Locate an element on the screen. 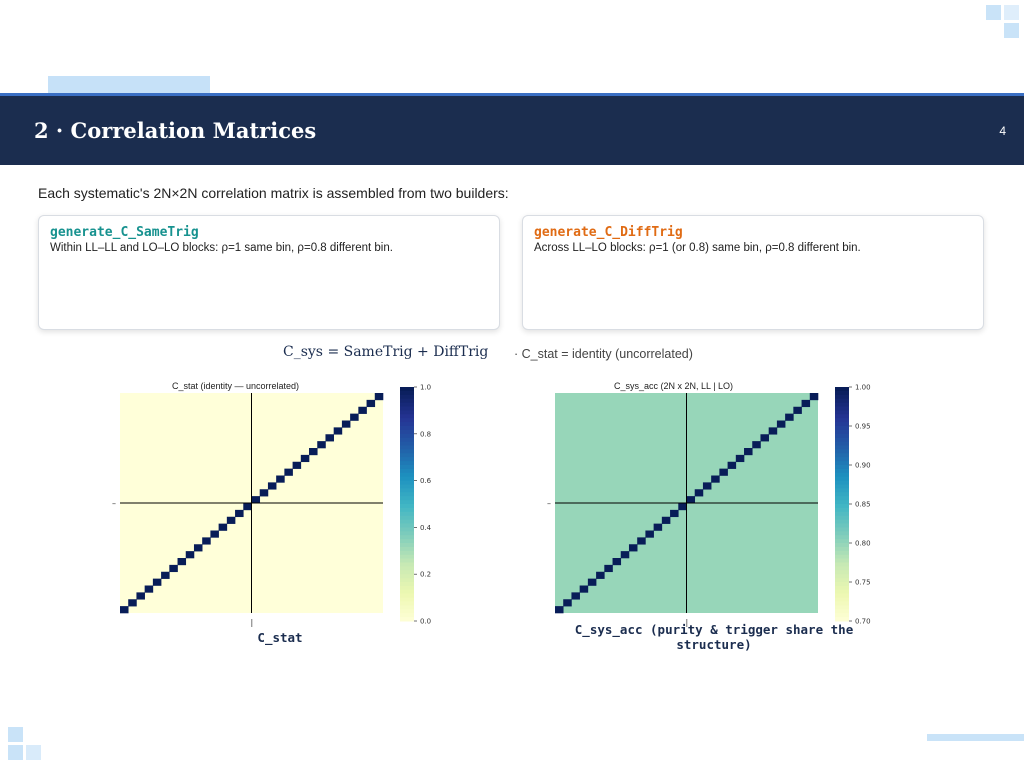 The image size is (1024, 768). formula-main: C_sys = SameTrig + DiffTrig is located at coordinates (386, 352).